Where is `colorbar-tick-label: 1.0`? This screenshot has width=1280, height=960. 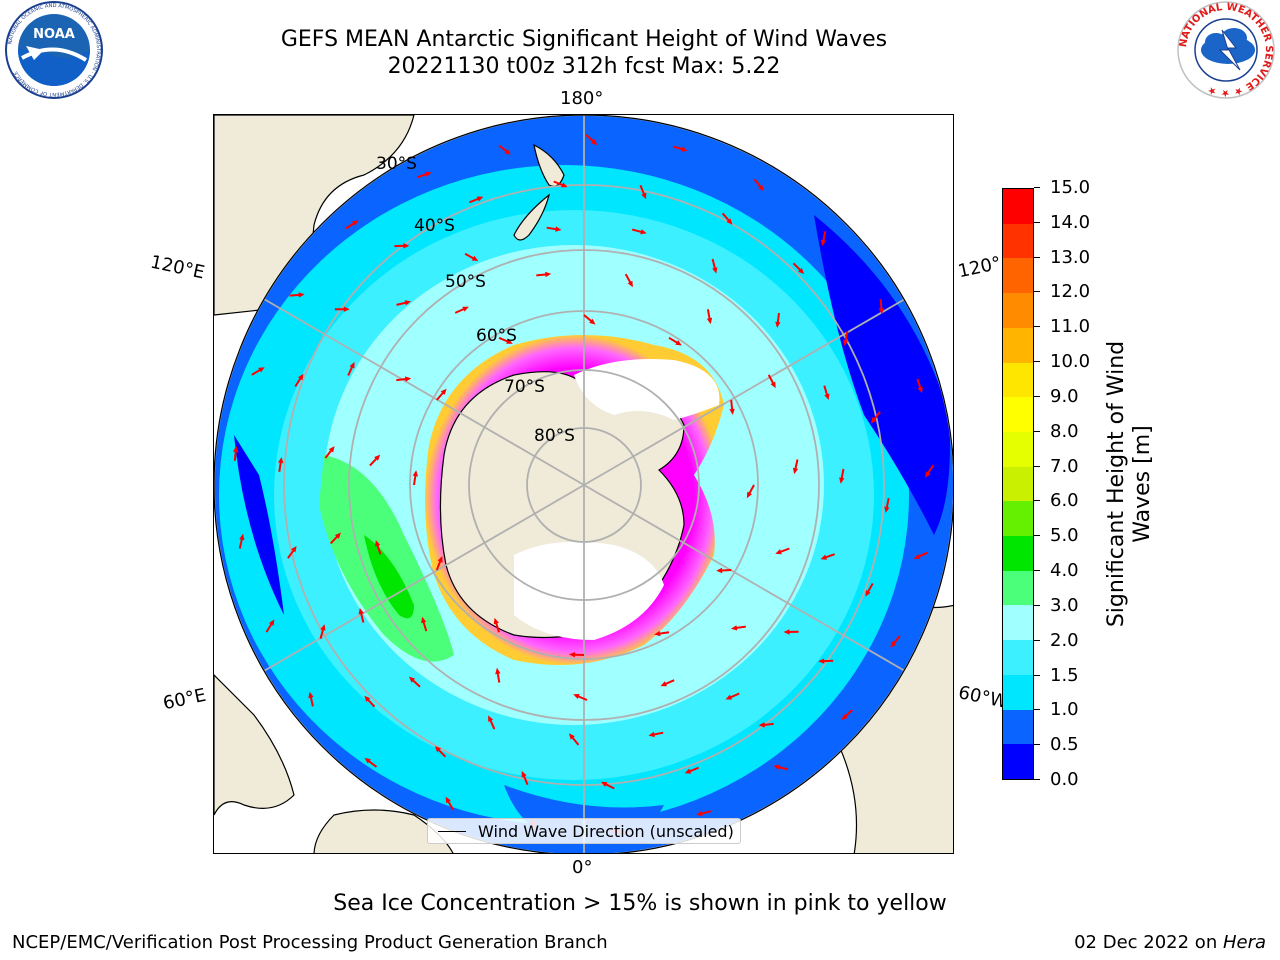
colorbar-tick-label: 1.0 is located at coordinates (1064, 710).